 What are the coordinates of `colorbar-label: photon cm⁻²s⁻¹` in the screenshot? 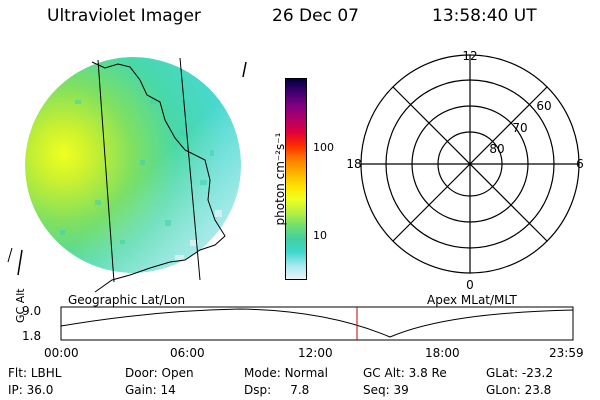 It's located at (280, 179).